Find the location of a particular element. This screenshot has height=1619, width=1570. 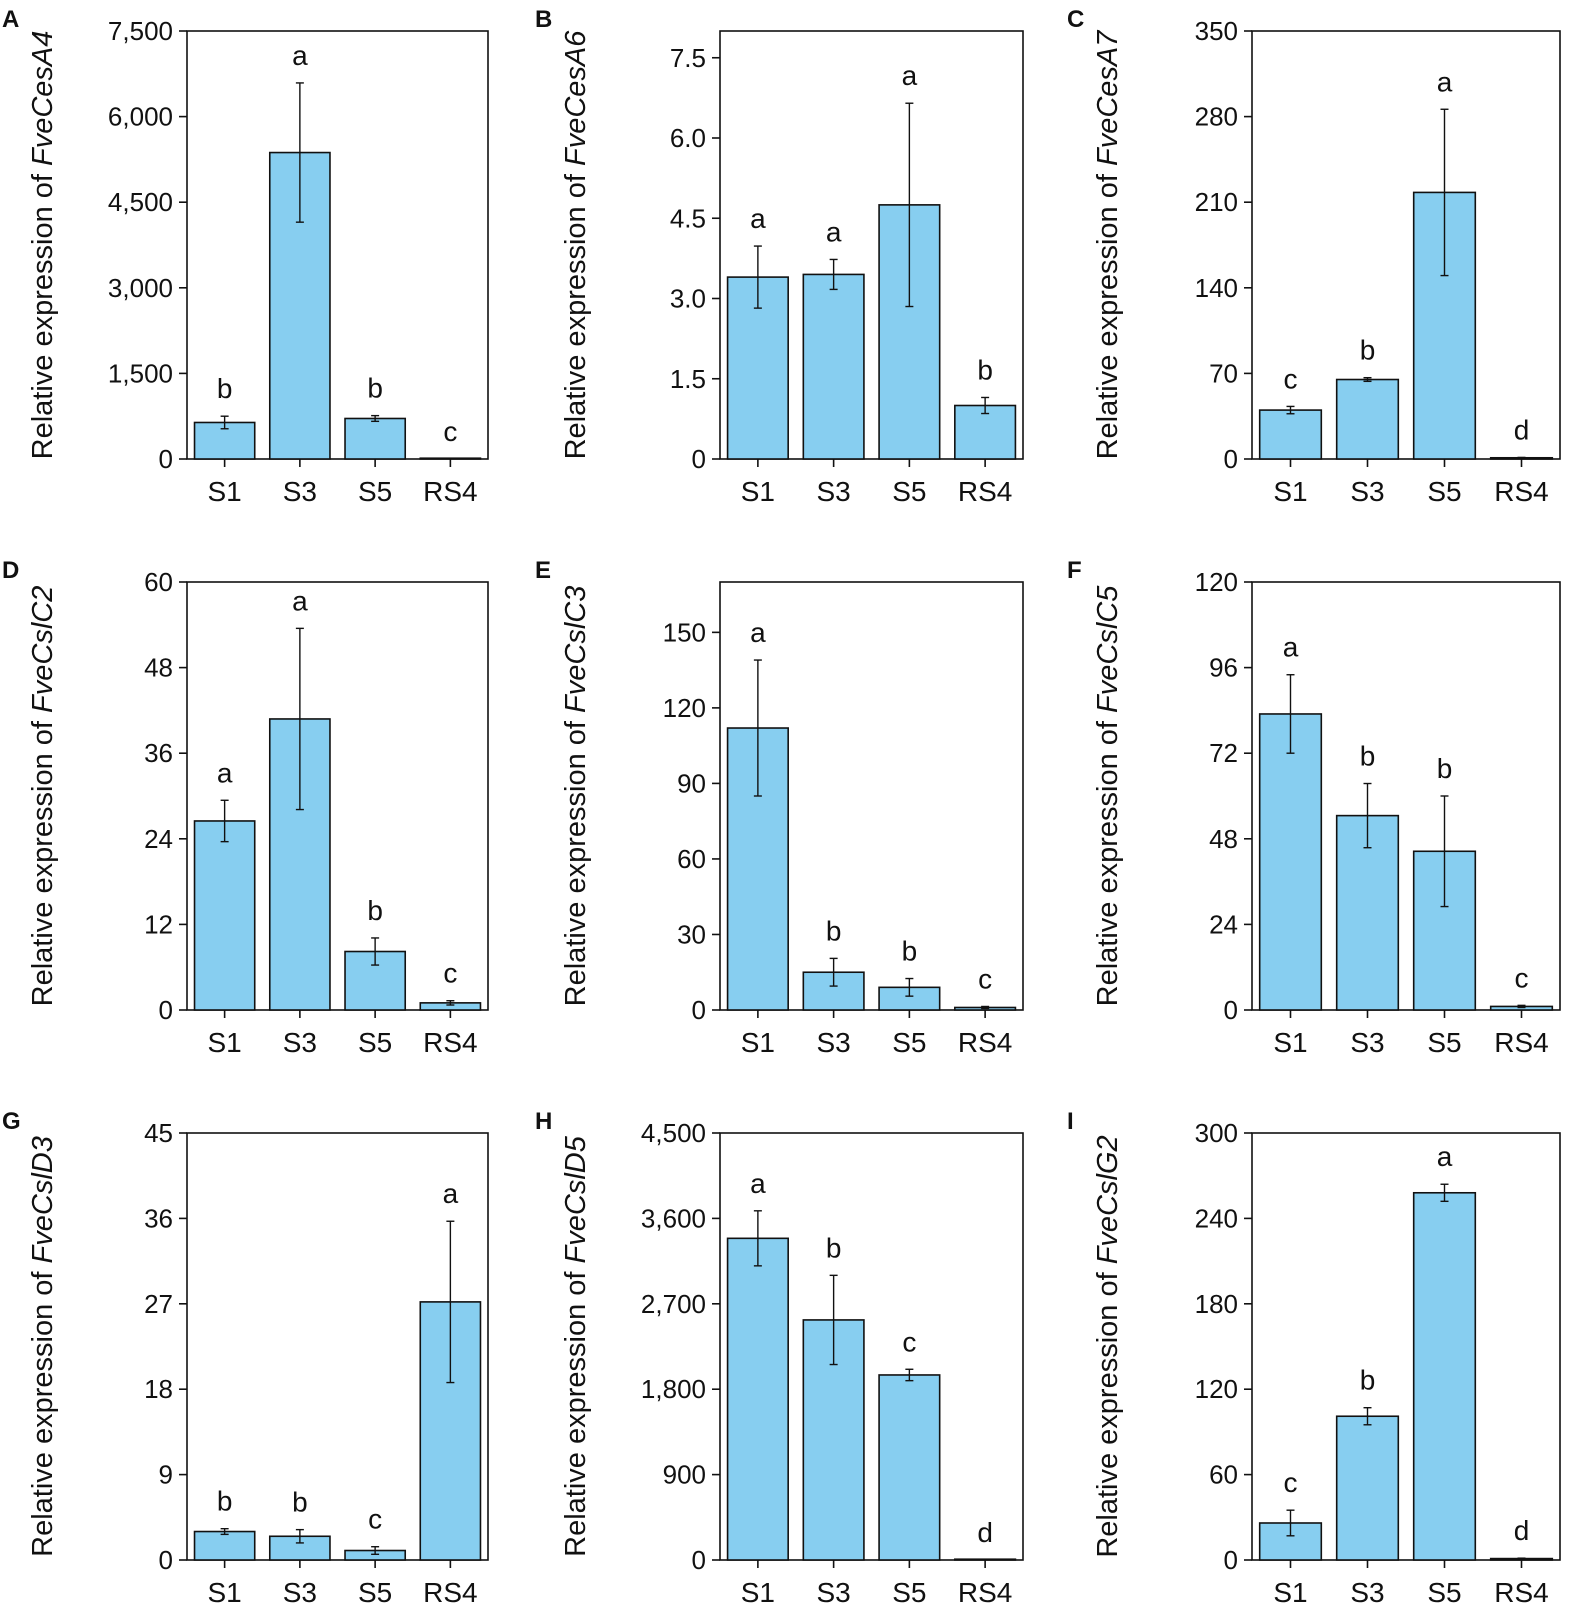

y-tick-label: 3.0 is located at coordinates (688, 299).